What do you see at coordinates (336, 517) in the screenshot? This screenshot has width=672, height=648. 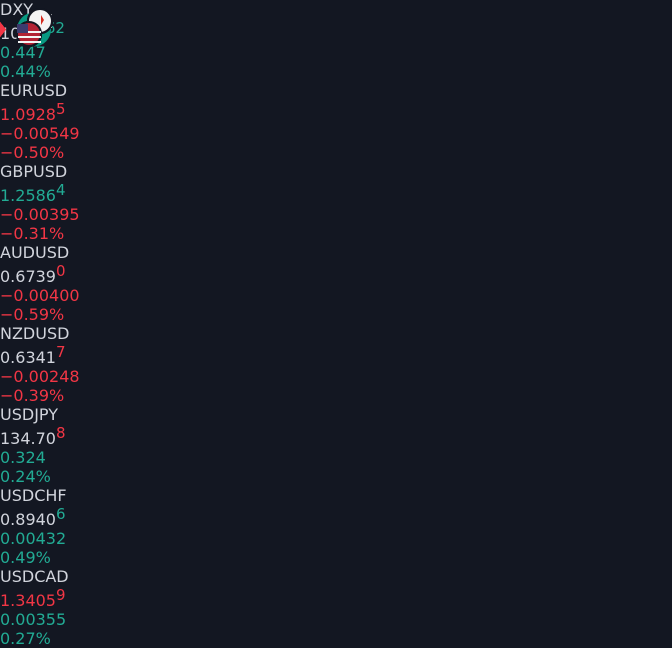 I see `price: 0.89406` at bounding box center [336, 517].